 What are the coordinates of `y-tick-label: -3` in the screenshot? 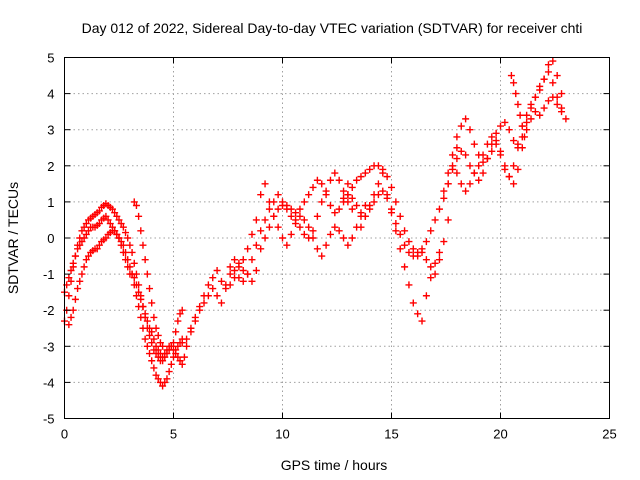 It's located at (49, 346).